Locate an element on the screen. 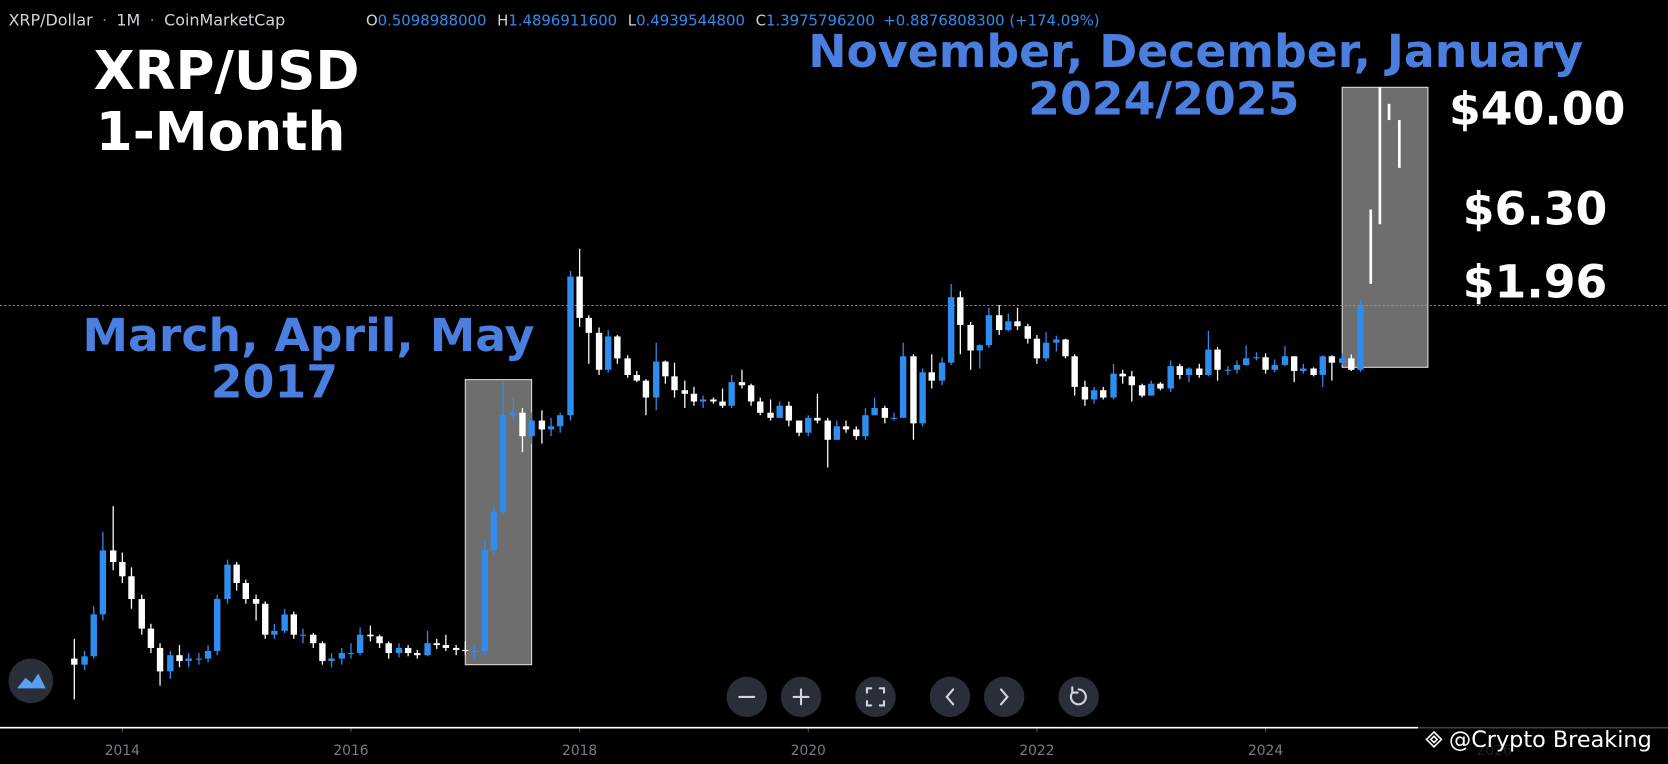 This screenshot has width=1668, height=764. field-label: C is located at coordinates (761, 20).